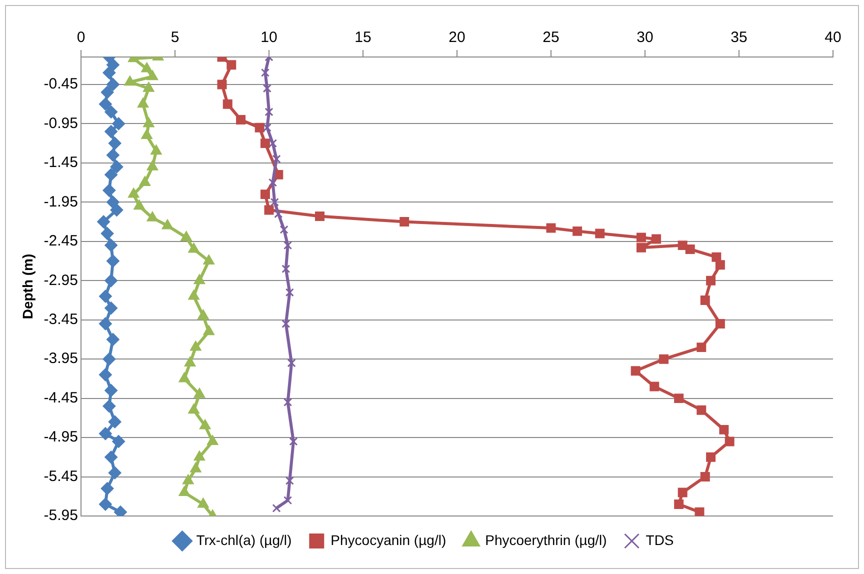  I want to click on legend-label: Trx-chl(a) (µg/l), so click(244, 540).